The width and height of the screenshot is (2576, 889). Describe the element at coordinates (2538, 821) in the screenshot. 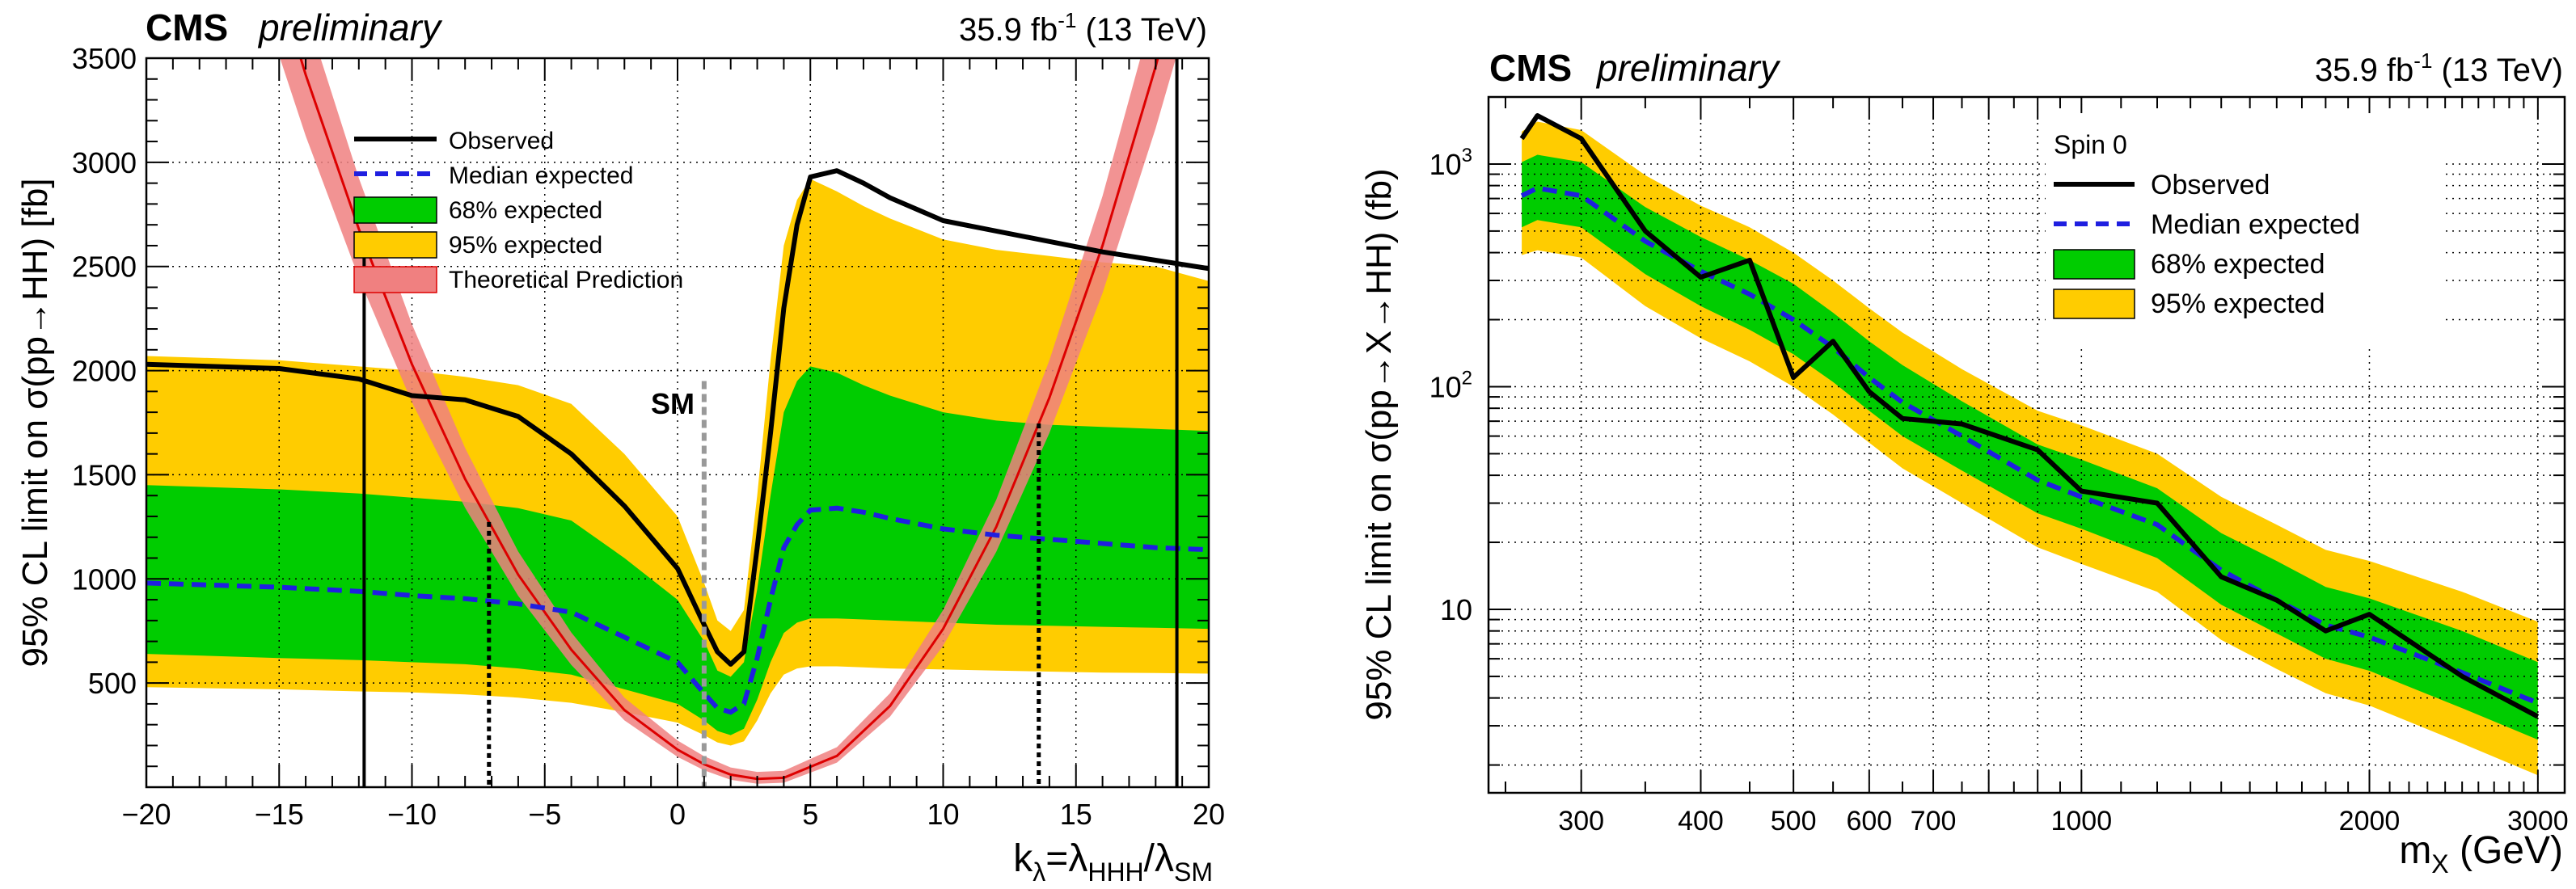

I see `x-tick-label: 3000` at that location.